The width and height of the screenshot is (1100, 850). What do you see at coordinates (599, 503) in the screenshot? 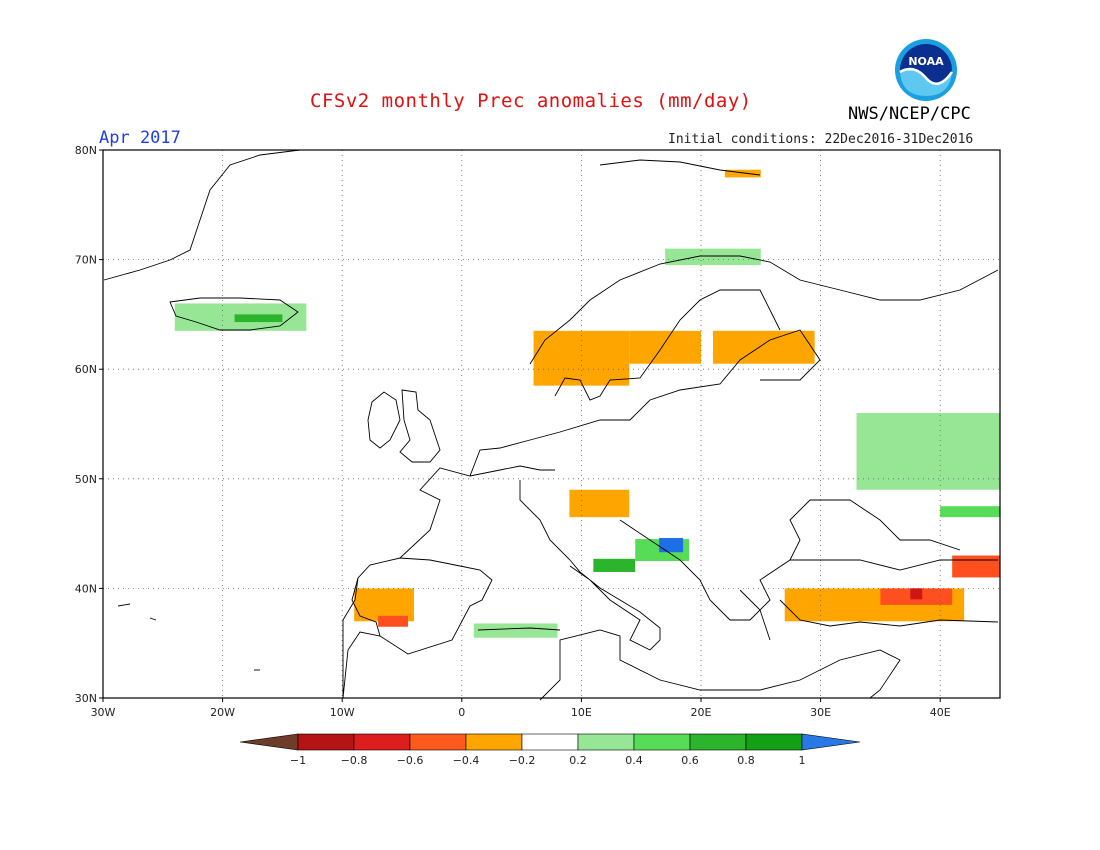
I see `anomaly-region-alps` at bounding box center [599, 503].